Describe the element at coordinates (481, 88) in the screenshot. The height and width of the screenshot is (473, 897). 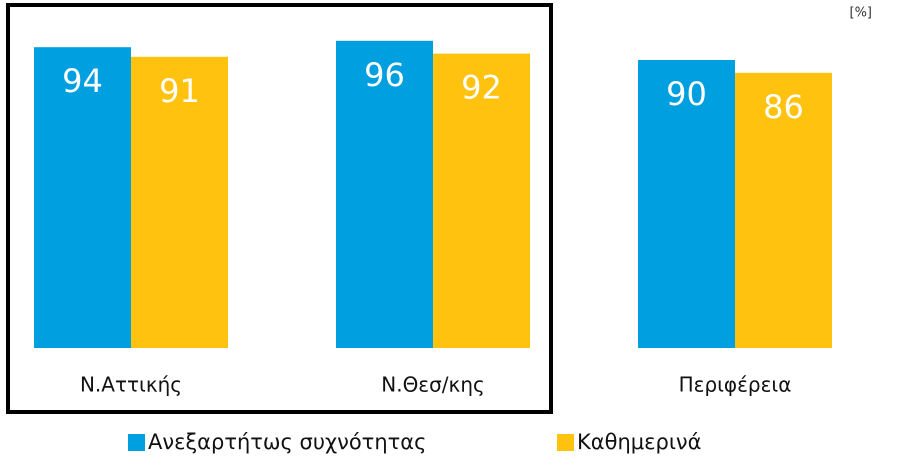
I see `value-label: 92` at that location.